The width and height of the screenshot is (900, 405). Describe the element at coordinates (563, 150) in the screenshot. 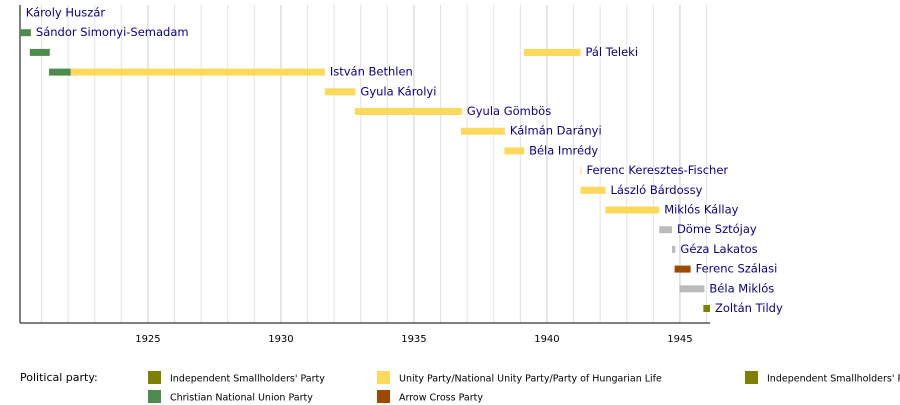

I see `bar-label: Béla Imrédy` at that location.